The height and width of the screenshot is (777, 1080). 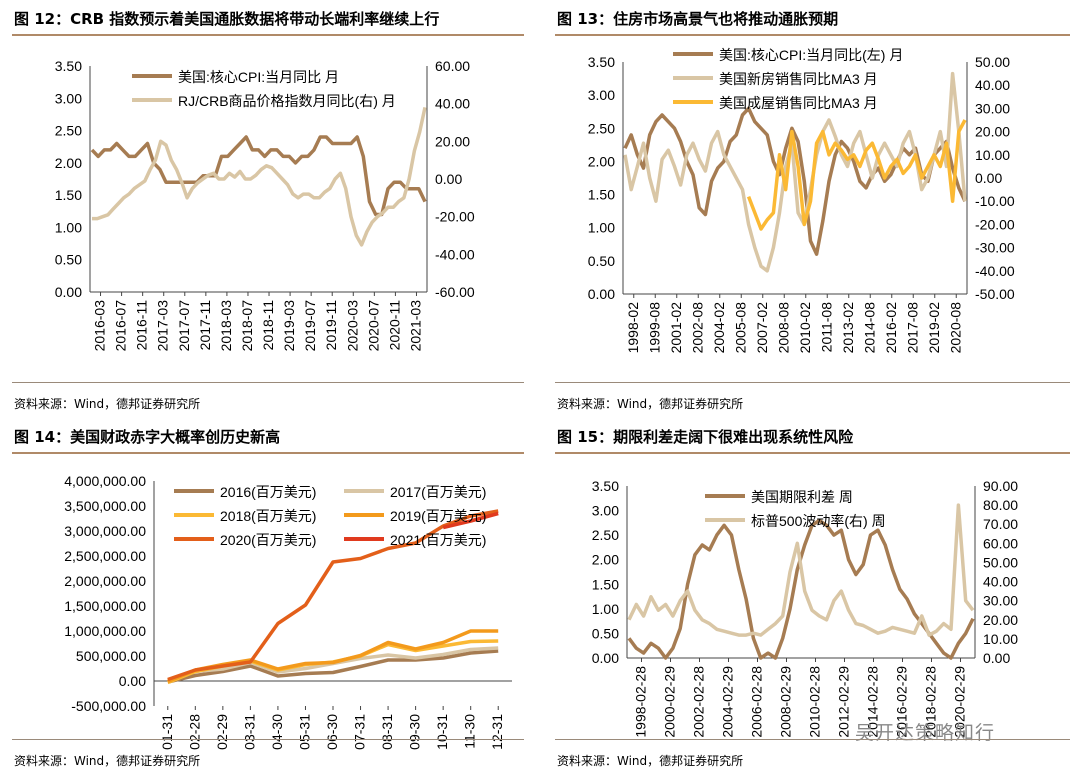 I want to click on x-tick-label: 2011-08, so click(x=826, y=327).